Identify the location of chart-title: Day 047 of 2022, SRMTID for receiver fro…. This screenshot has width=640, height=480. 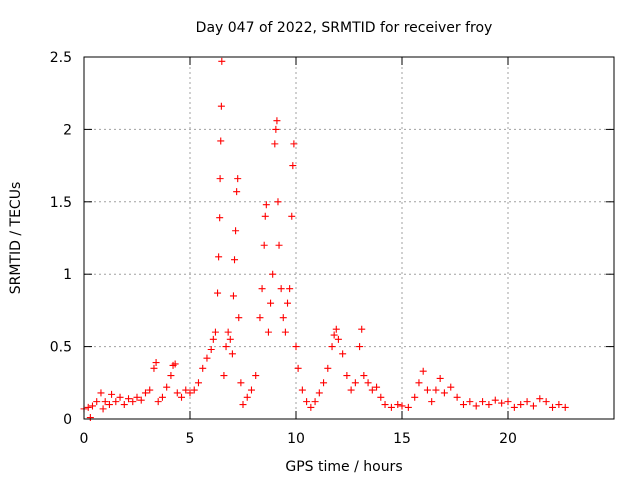
(344, 28).